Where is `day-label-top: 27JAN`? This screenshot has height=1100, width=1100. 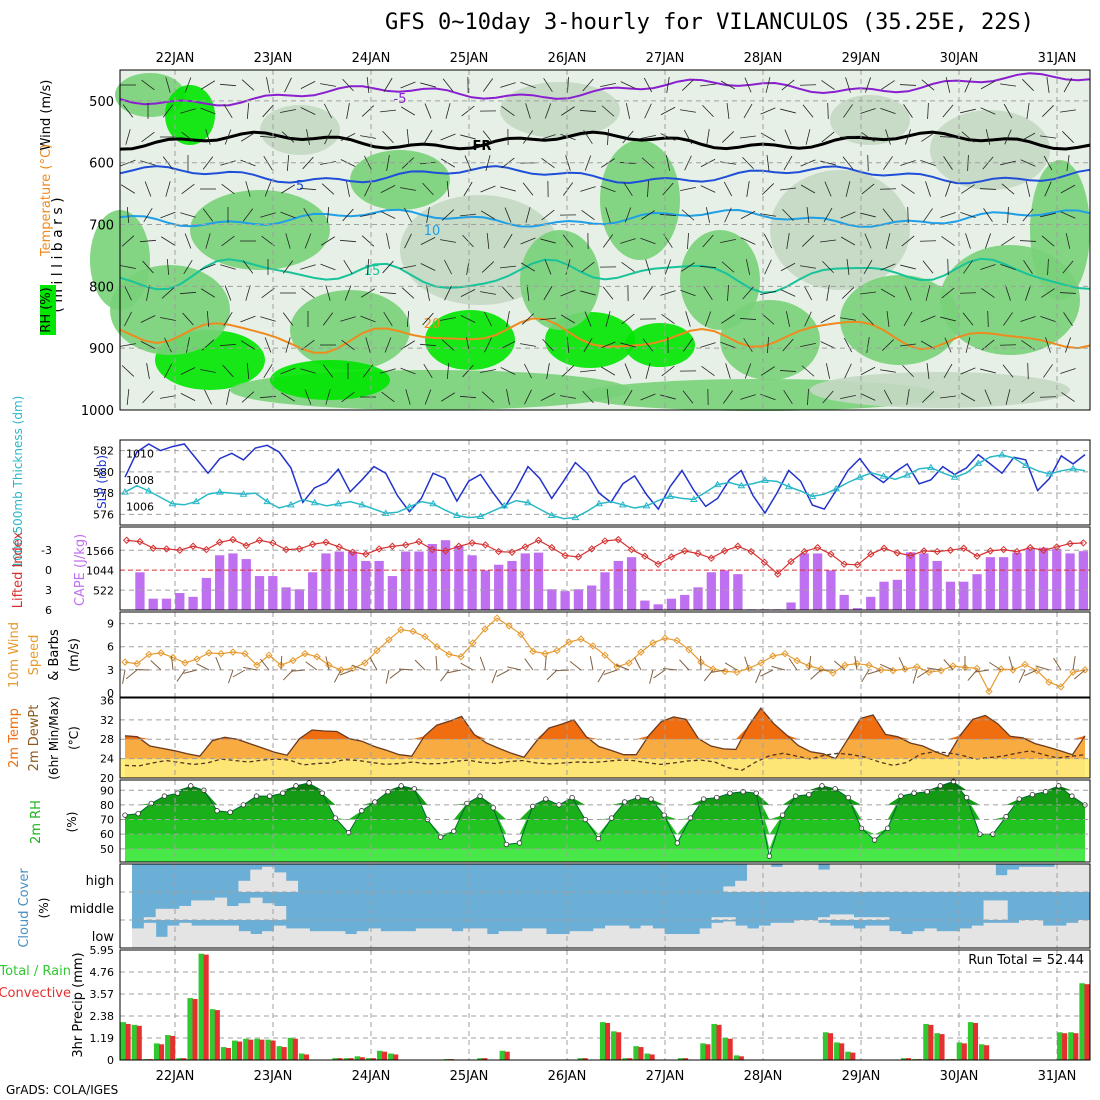 day-label-top: 27JAN is located at coordinates (665, 58).